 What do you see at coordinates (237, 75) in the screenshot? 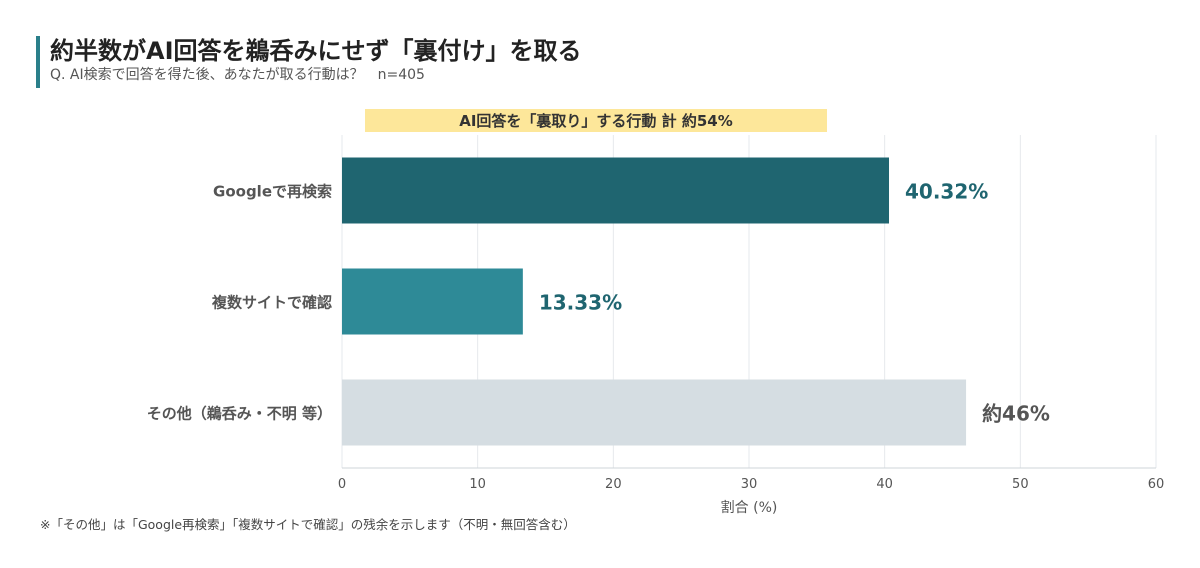
I see `chart-subtitle: Q. AI検索で回答を得た後、あなたが取る行動は？ n=405` at bounding box center [237, 75].